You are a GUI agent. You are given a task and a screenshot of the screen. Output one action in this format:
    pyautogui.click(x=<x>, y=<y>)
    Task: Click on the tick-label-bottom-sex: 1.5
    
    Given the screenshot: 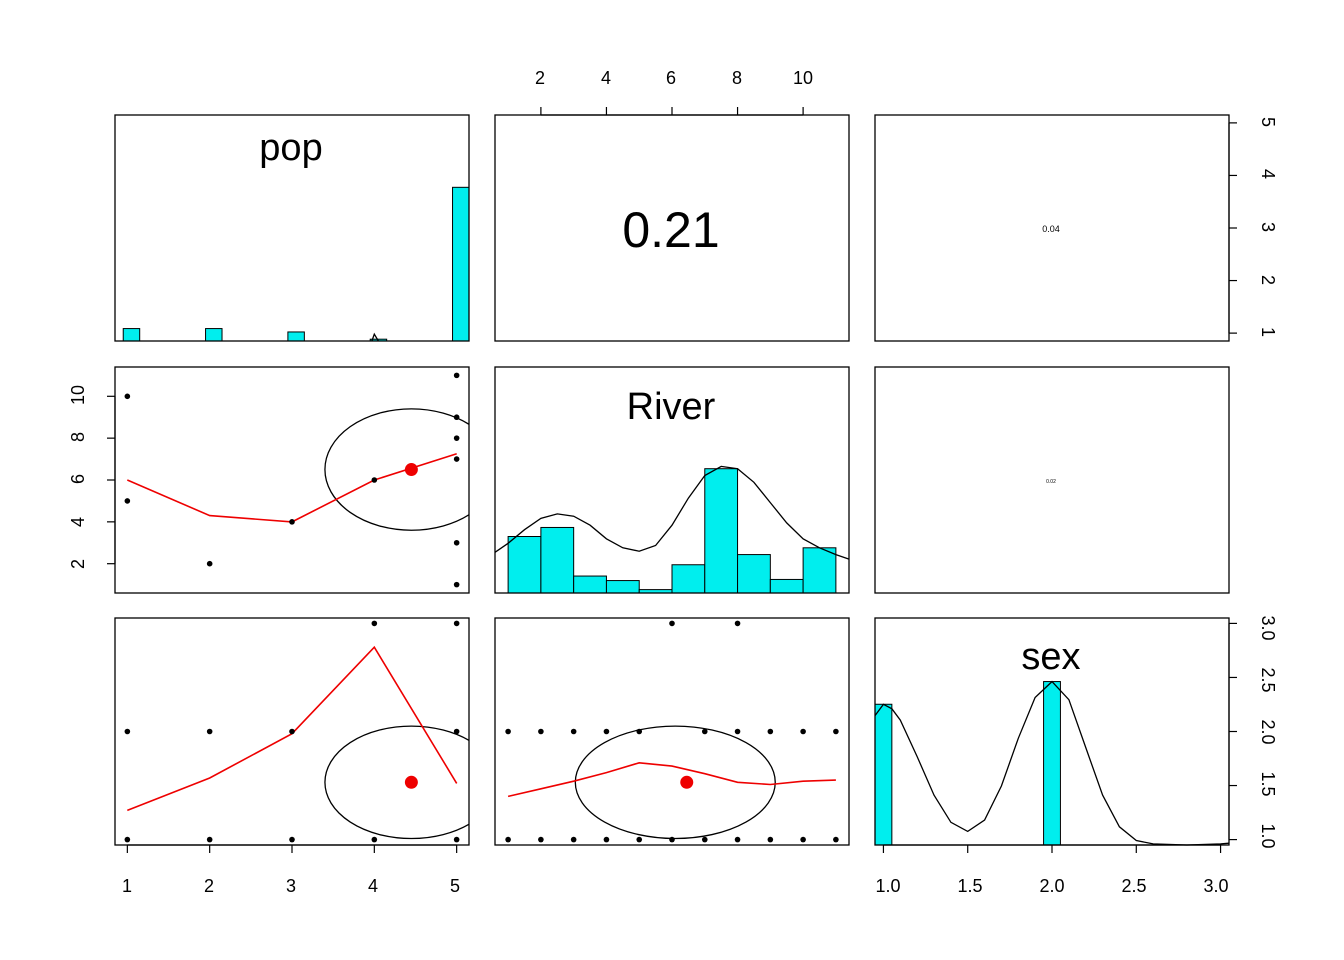 What is the action you would take?
    pyautogui.click(x=969, y=886)
    